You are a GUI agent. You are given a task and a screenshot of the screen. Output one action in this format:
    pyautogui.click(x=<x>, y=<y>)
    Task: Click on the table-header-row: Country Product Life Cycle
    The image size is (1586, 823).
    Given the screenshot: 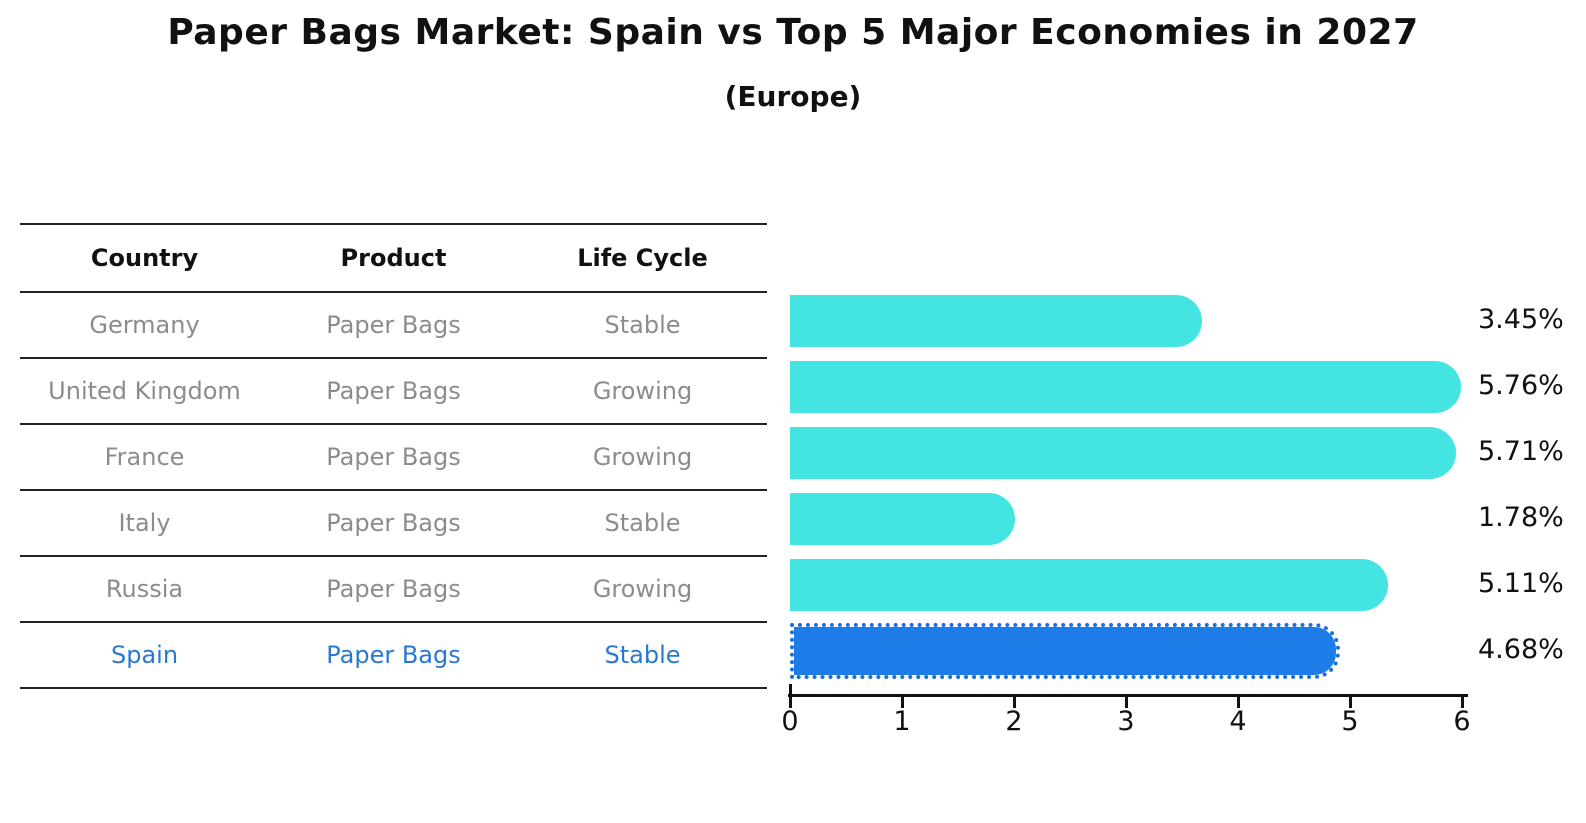 What is the action you would take?
    pyautogui.click(x=393, y=258)
    